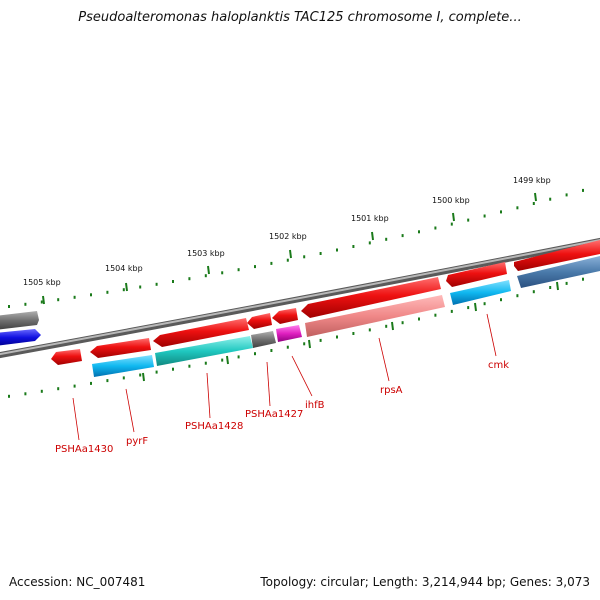 This screenshot has width=600, height=600. What do you see at coordinates (315, 405) in the screenshot?
I see `gene-label-ihfB: ihfB` at bounding box center [315, 405].